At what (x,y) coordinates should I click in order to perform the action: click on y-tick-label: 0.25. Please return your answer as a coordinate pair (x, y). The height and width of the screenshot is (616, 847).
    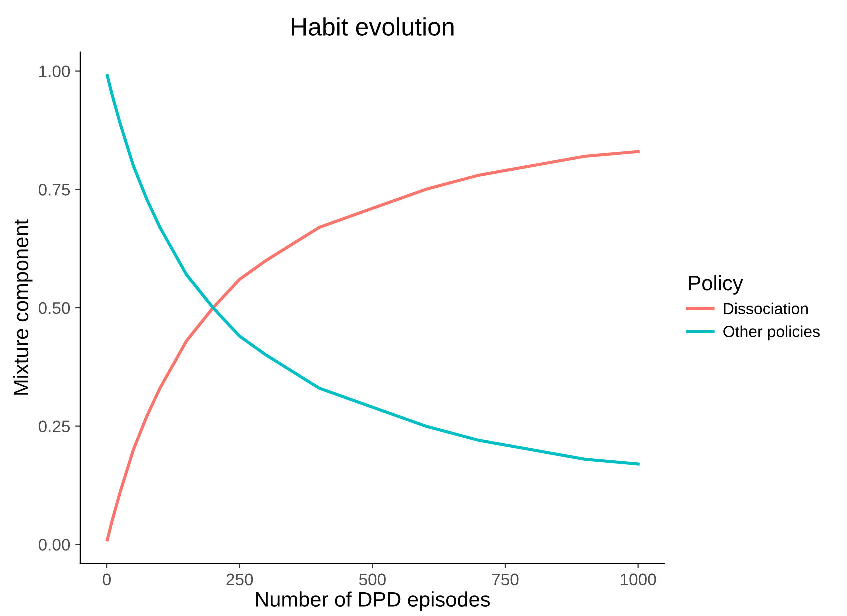
    Looking at the image, I should click on (54, 426).